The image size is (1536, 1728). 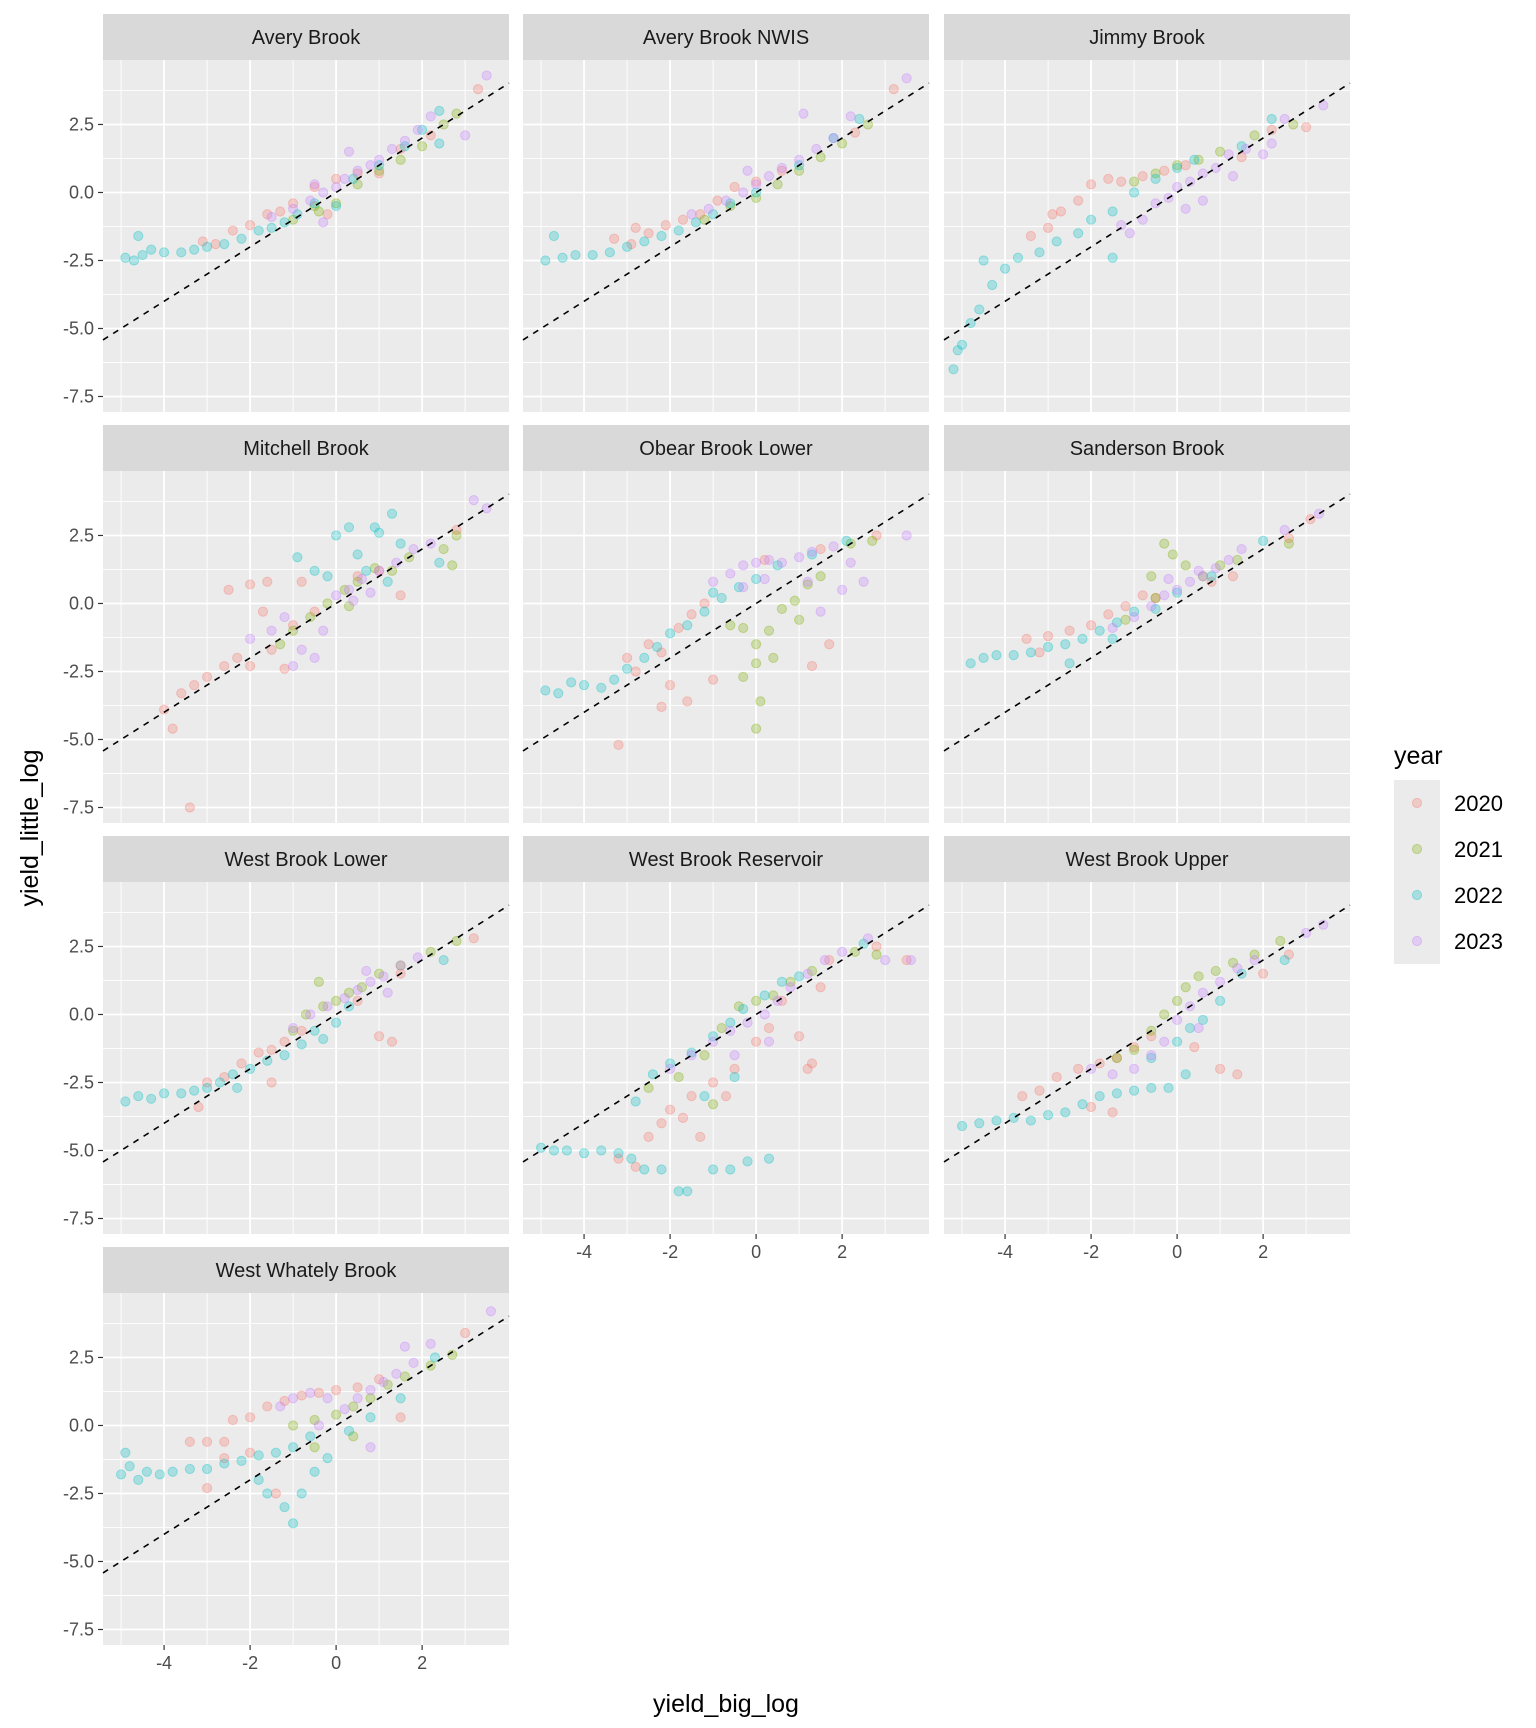 I want to click on legend-label: 2022, so click(x=1478, y=895).